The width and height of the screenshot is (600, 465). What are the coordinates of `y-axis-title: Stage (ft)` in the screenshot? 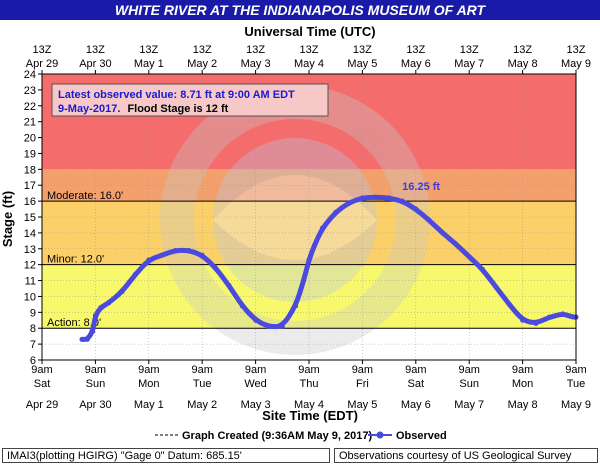 It's located at (7, 219).